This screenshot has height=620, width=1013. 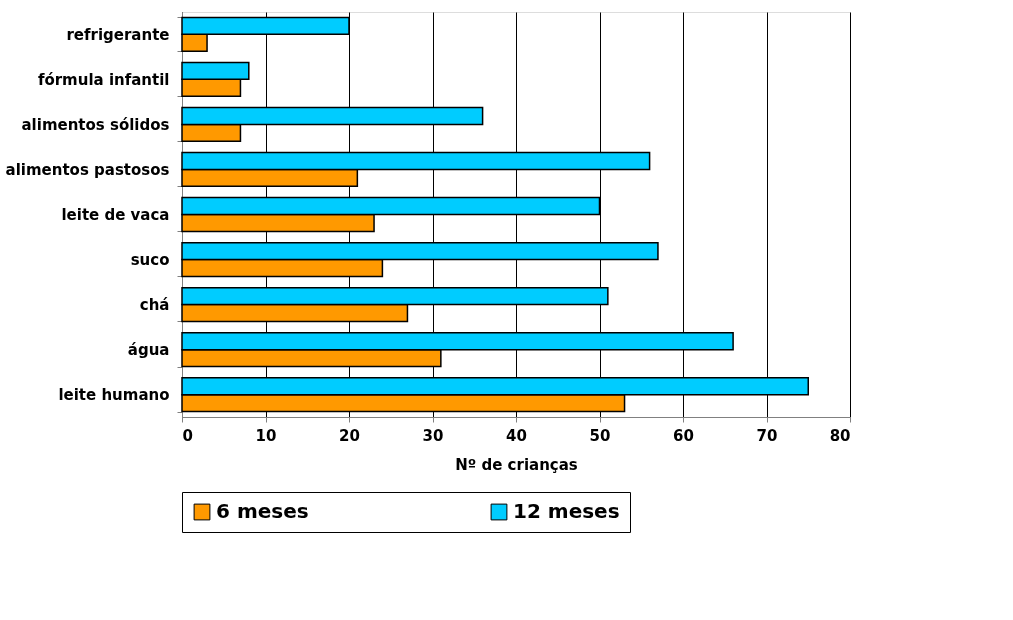 What do you see at coordinates (187, 435) in the screenshot?
I see `x-tick-label: 0` at bounding box center [187, 435].